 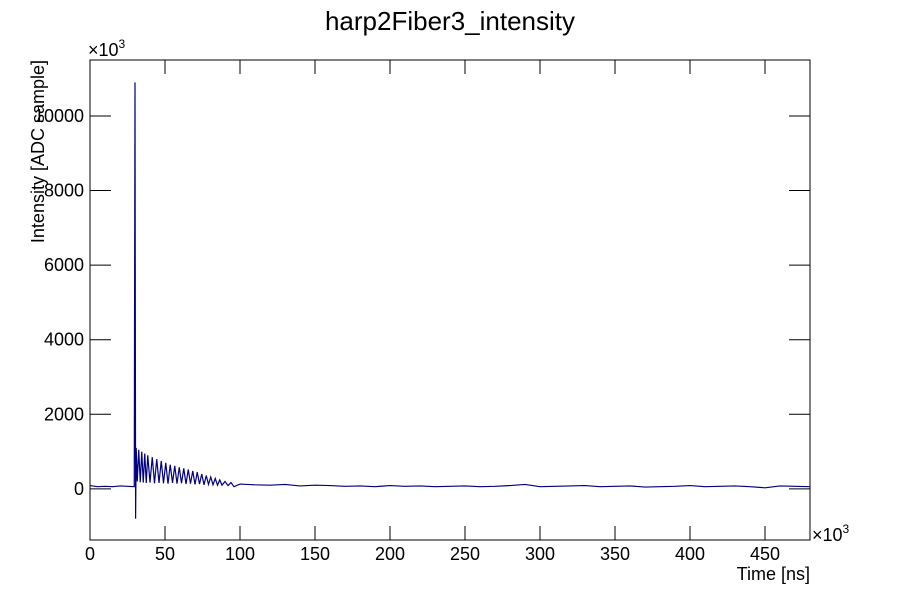 What do you see at coordinates (450, 21) in the screenshot?
I see `chart-title: harp2Fiber3_intensity` at bounding box center [450, 21].